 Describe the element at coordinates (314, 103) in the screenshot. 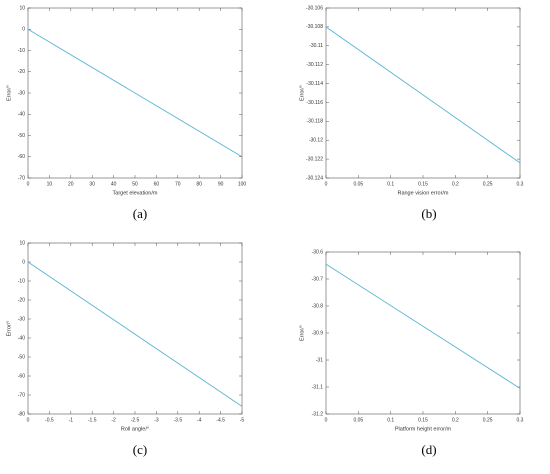

I see `y-tick-label: -30.116` at that location.